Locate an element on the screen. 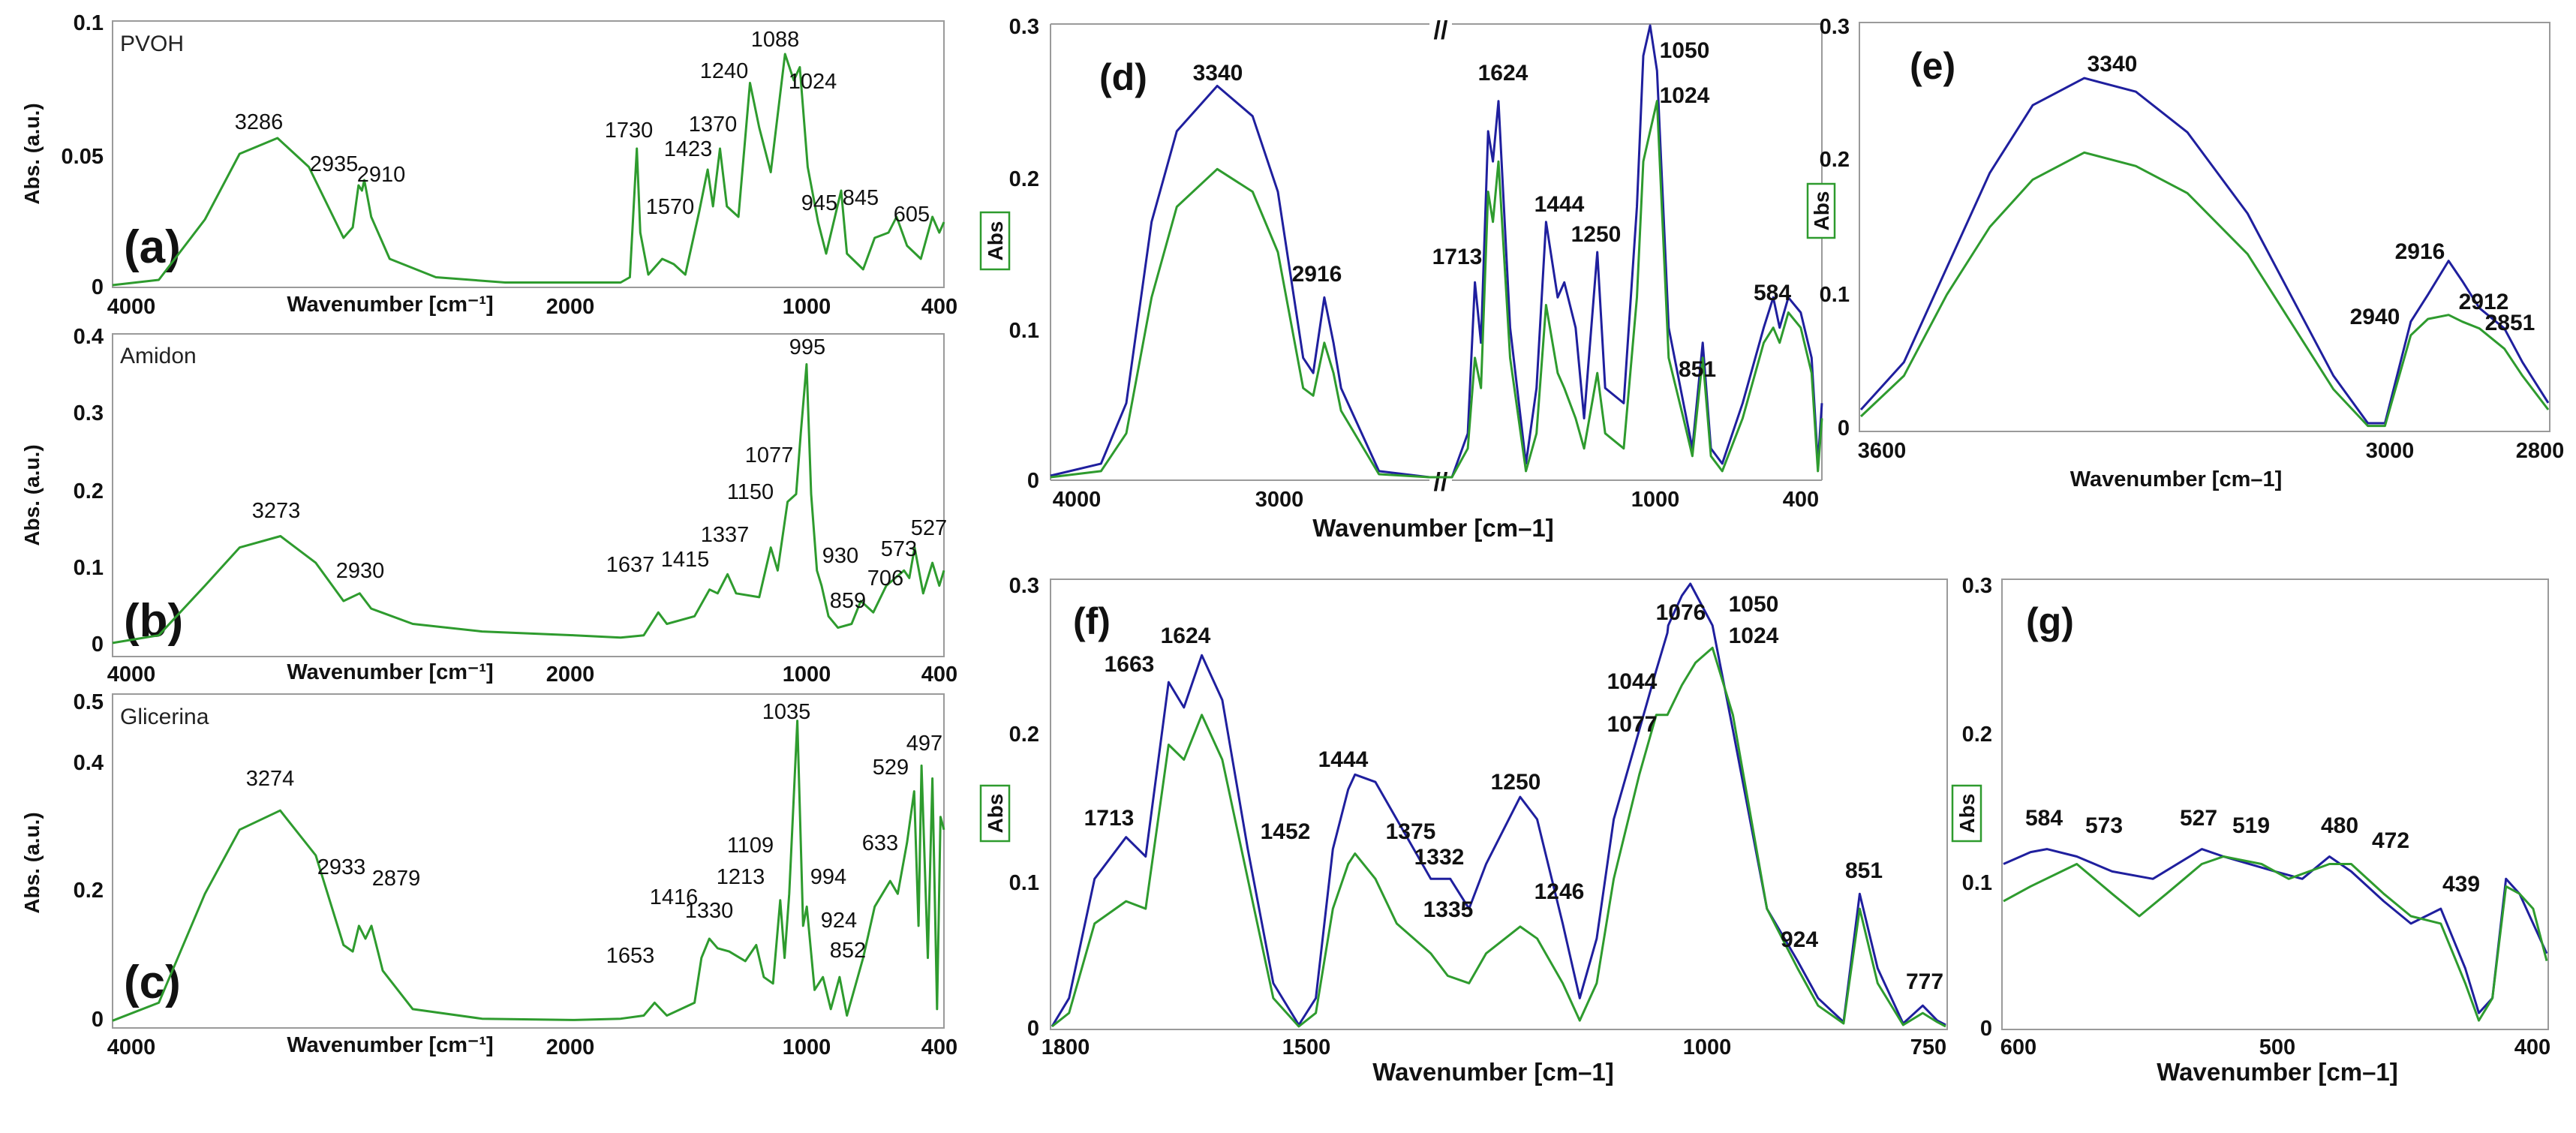  peak-label: 3274 is located at coordinates (270, 779).